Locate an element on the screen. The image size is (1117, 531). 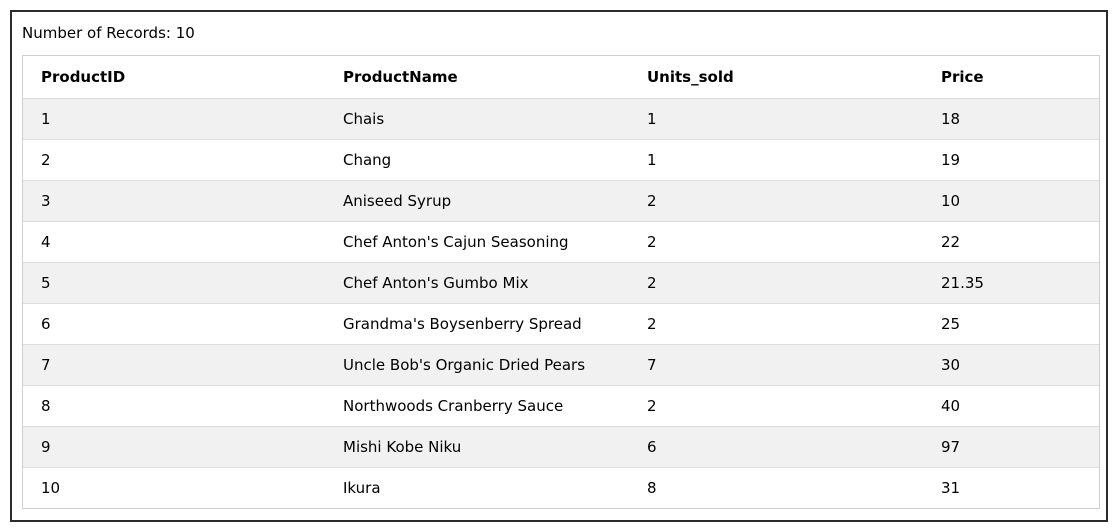
product-name-cell: Uncle Bob's Organic Dried Pears is located at coordinates (477, 365).